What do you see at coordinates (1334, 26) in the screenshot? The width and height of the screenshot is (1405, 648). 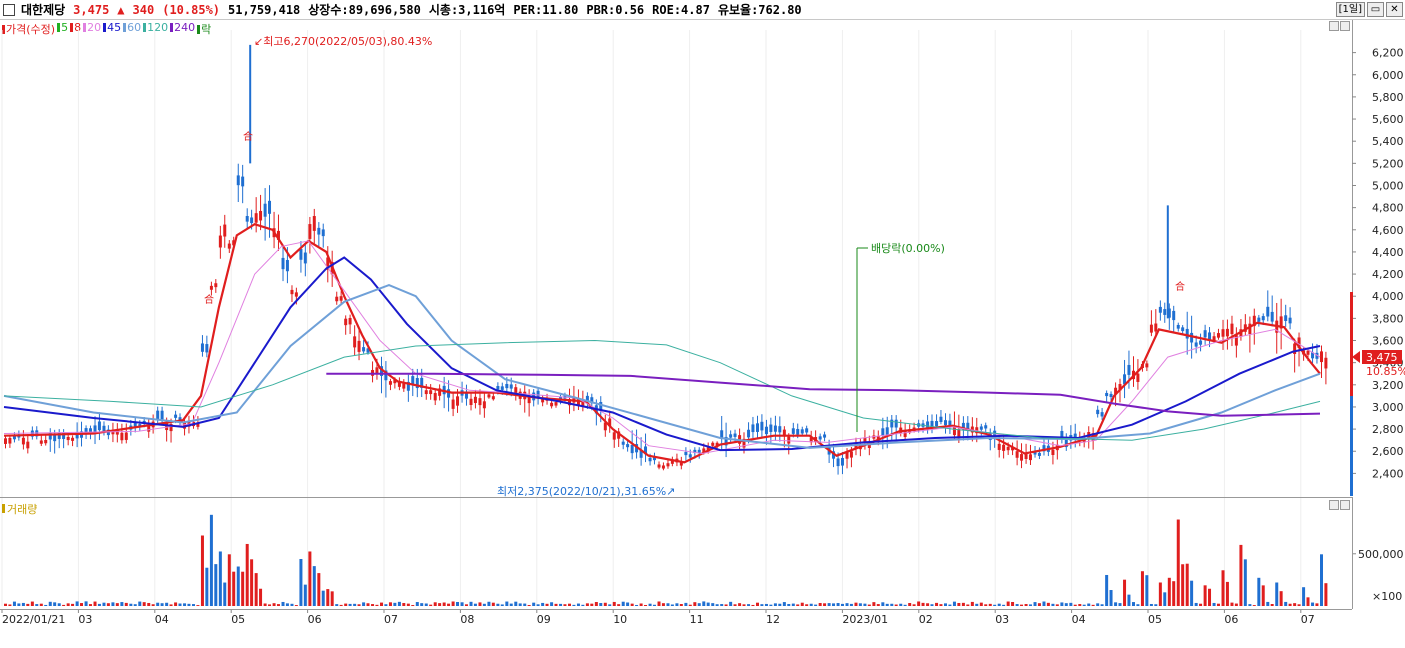 I see `pane-minimize-icon` at bounding box center [1334, 26].